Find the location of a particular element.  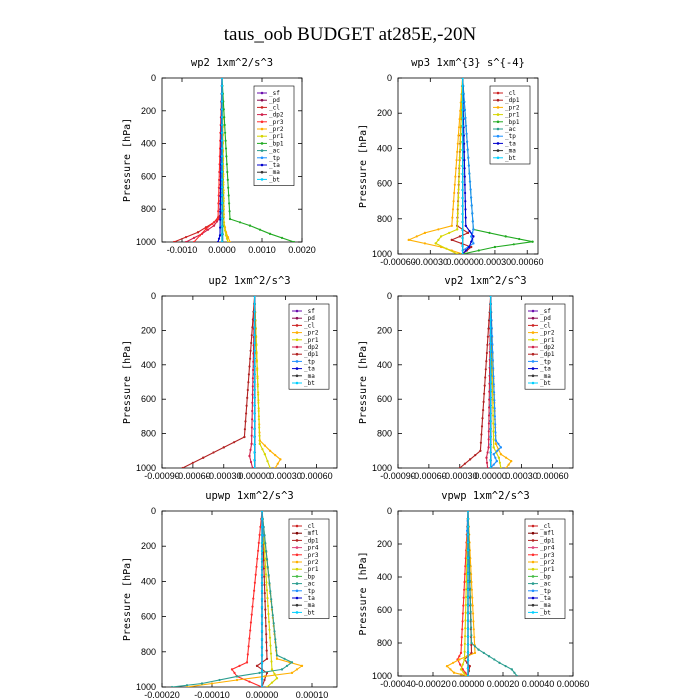

wp3-legend-marker-ta is located at coordinates (498, 143).